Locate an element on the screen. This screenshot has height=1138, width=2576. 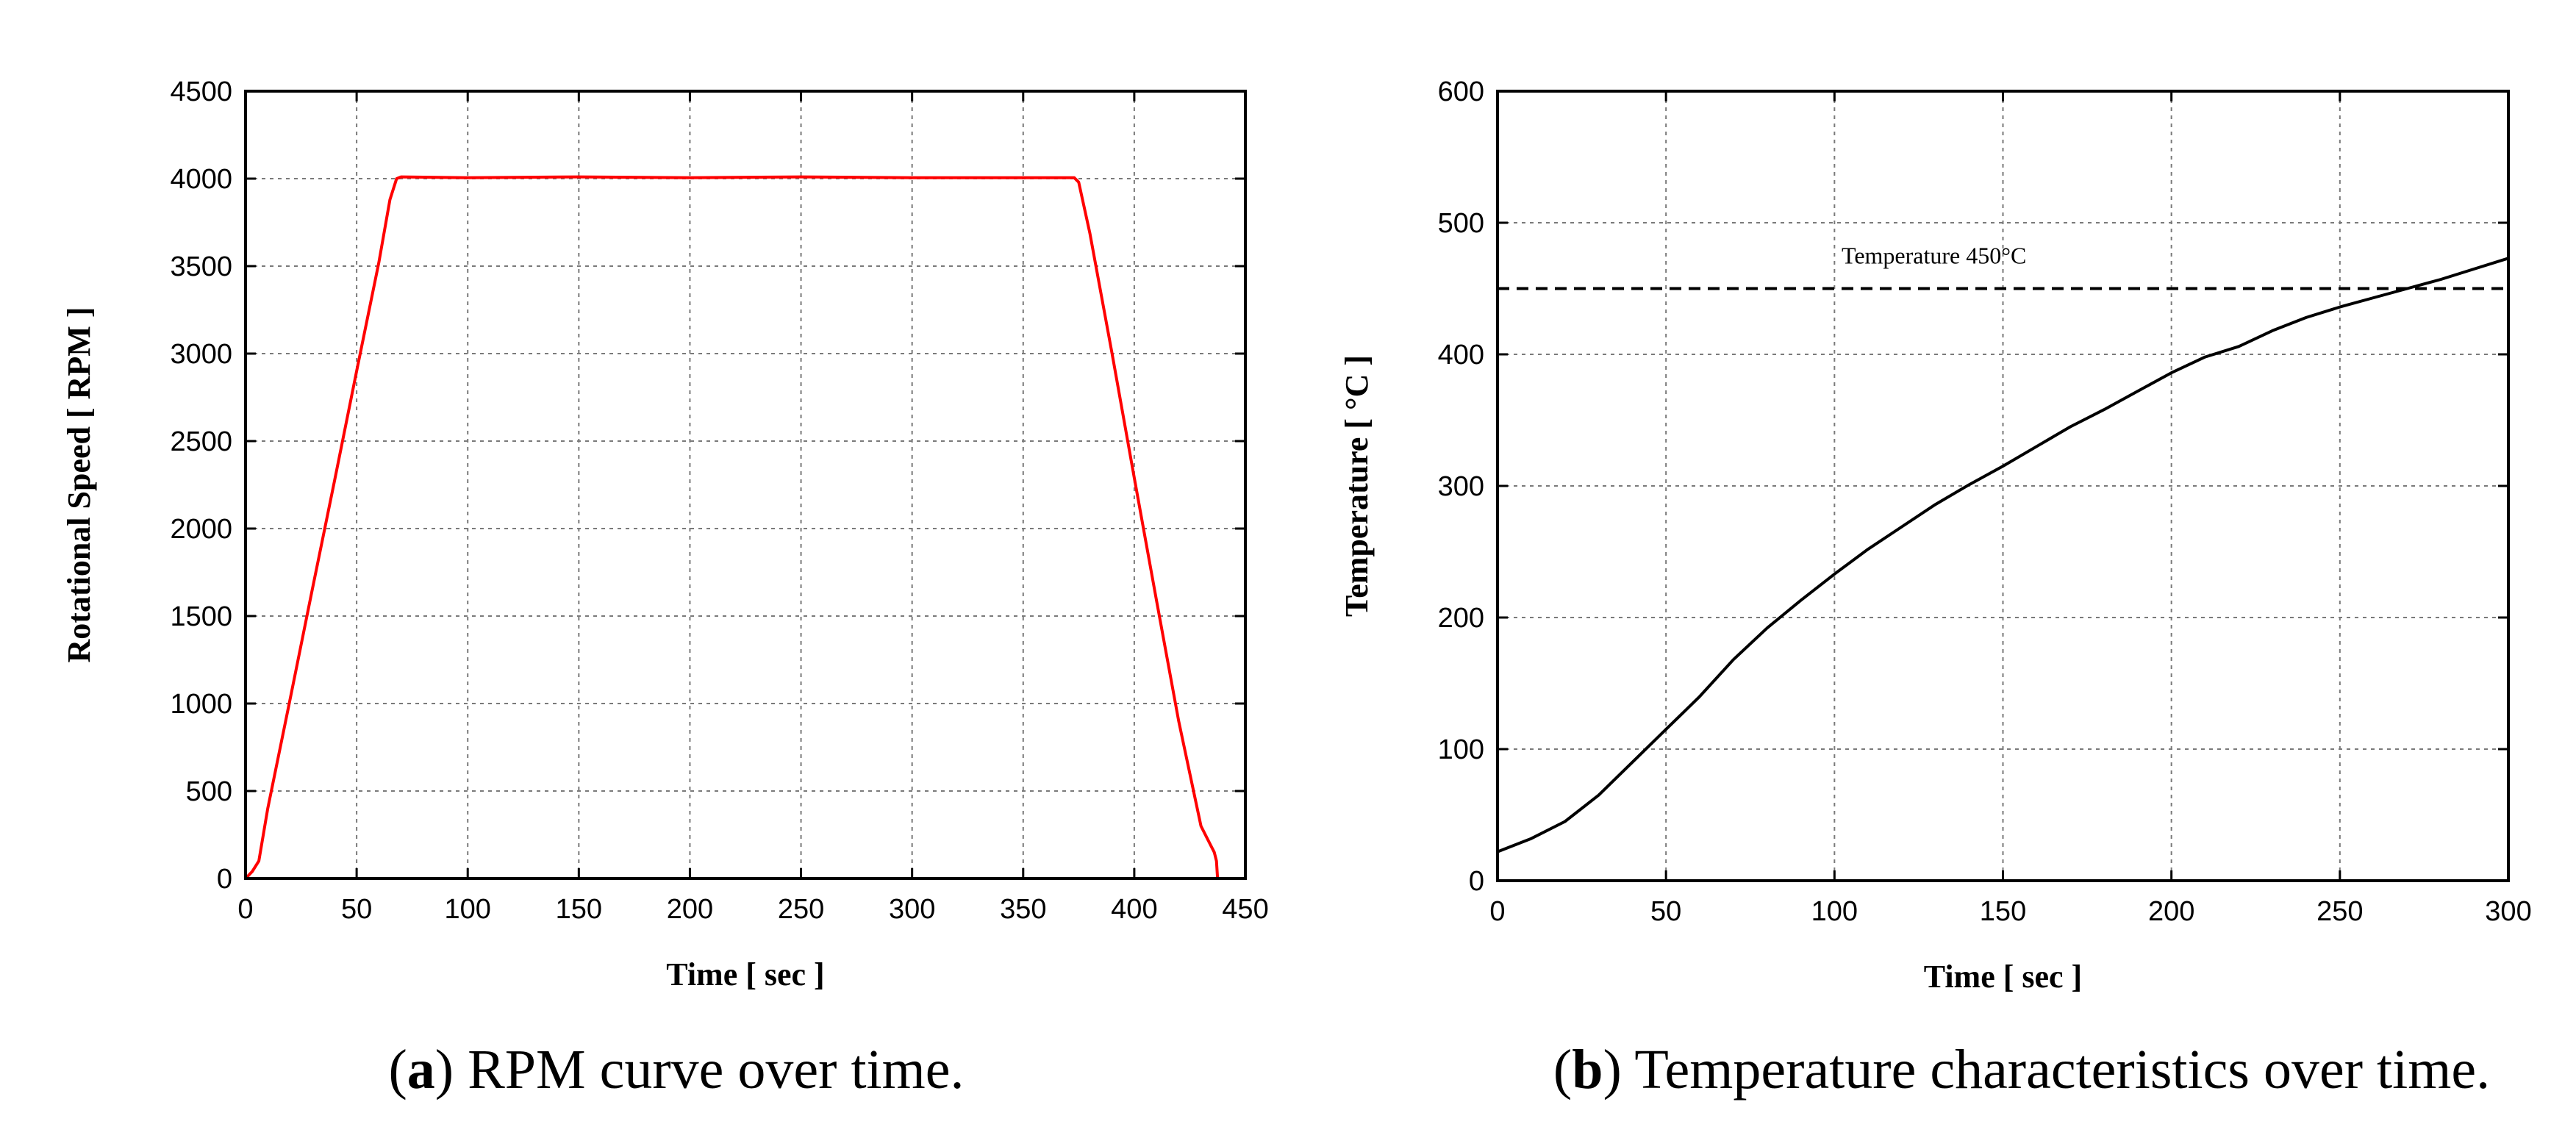
rpm-y-tick-label: 3000 is located at coordinates (201, 354).